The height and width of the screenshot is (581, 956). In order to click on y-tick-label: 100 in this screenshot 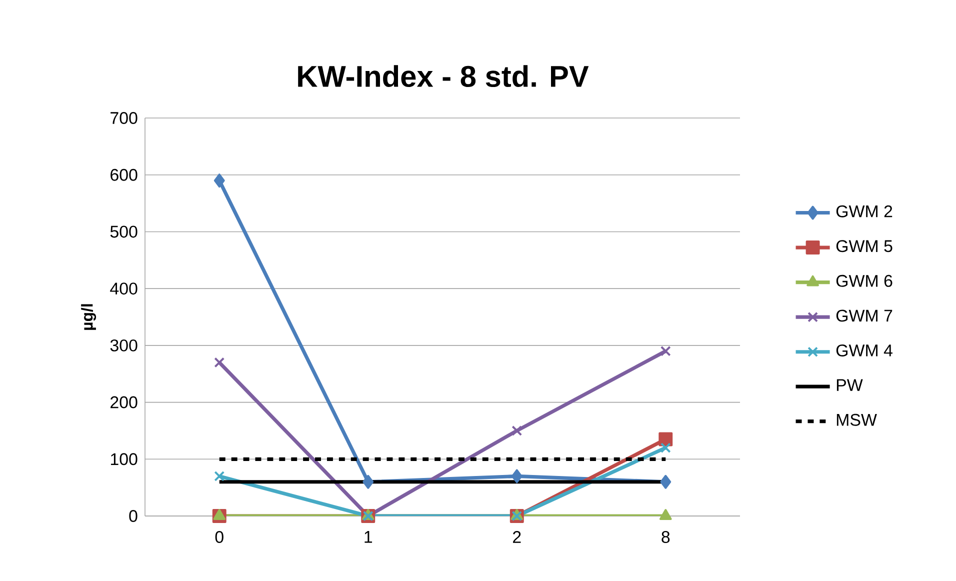, I will do `click(124, 459)`.